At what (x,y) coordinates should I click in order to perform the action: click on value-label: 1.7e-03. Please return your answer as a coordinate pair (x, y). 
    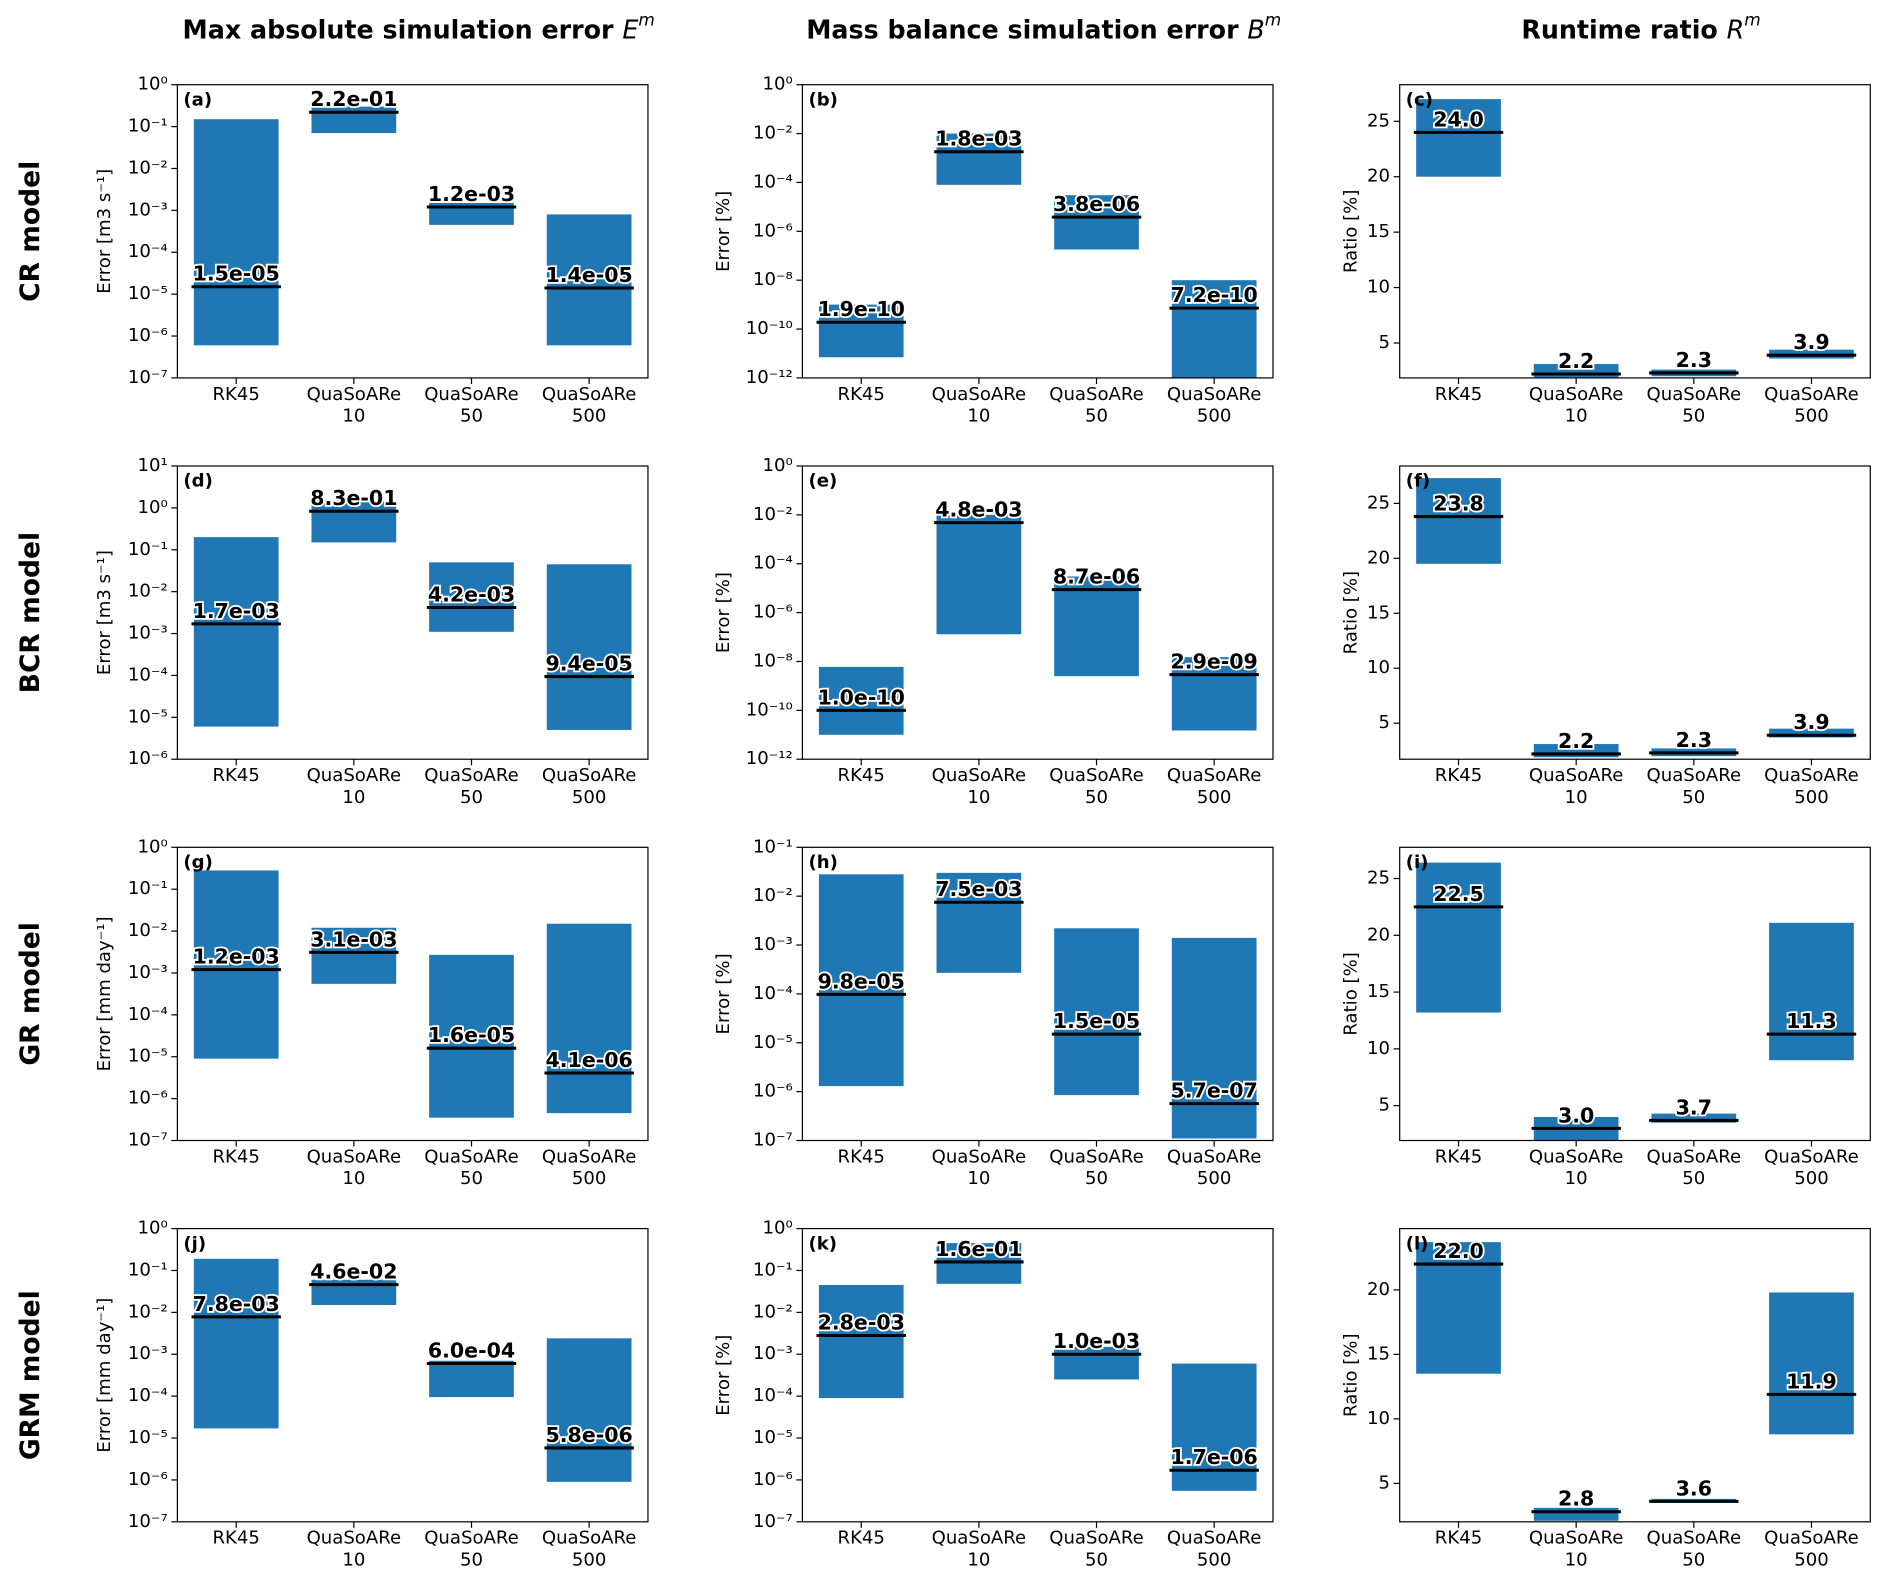
    Looking at the image, I should click on (236, 611).